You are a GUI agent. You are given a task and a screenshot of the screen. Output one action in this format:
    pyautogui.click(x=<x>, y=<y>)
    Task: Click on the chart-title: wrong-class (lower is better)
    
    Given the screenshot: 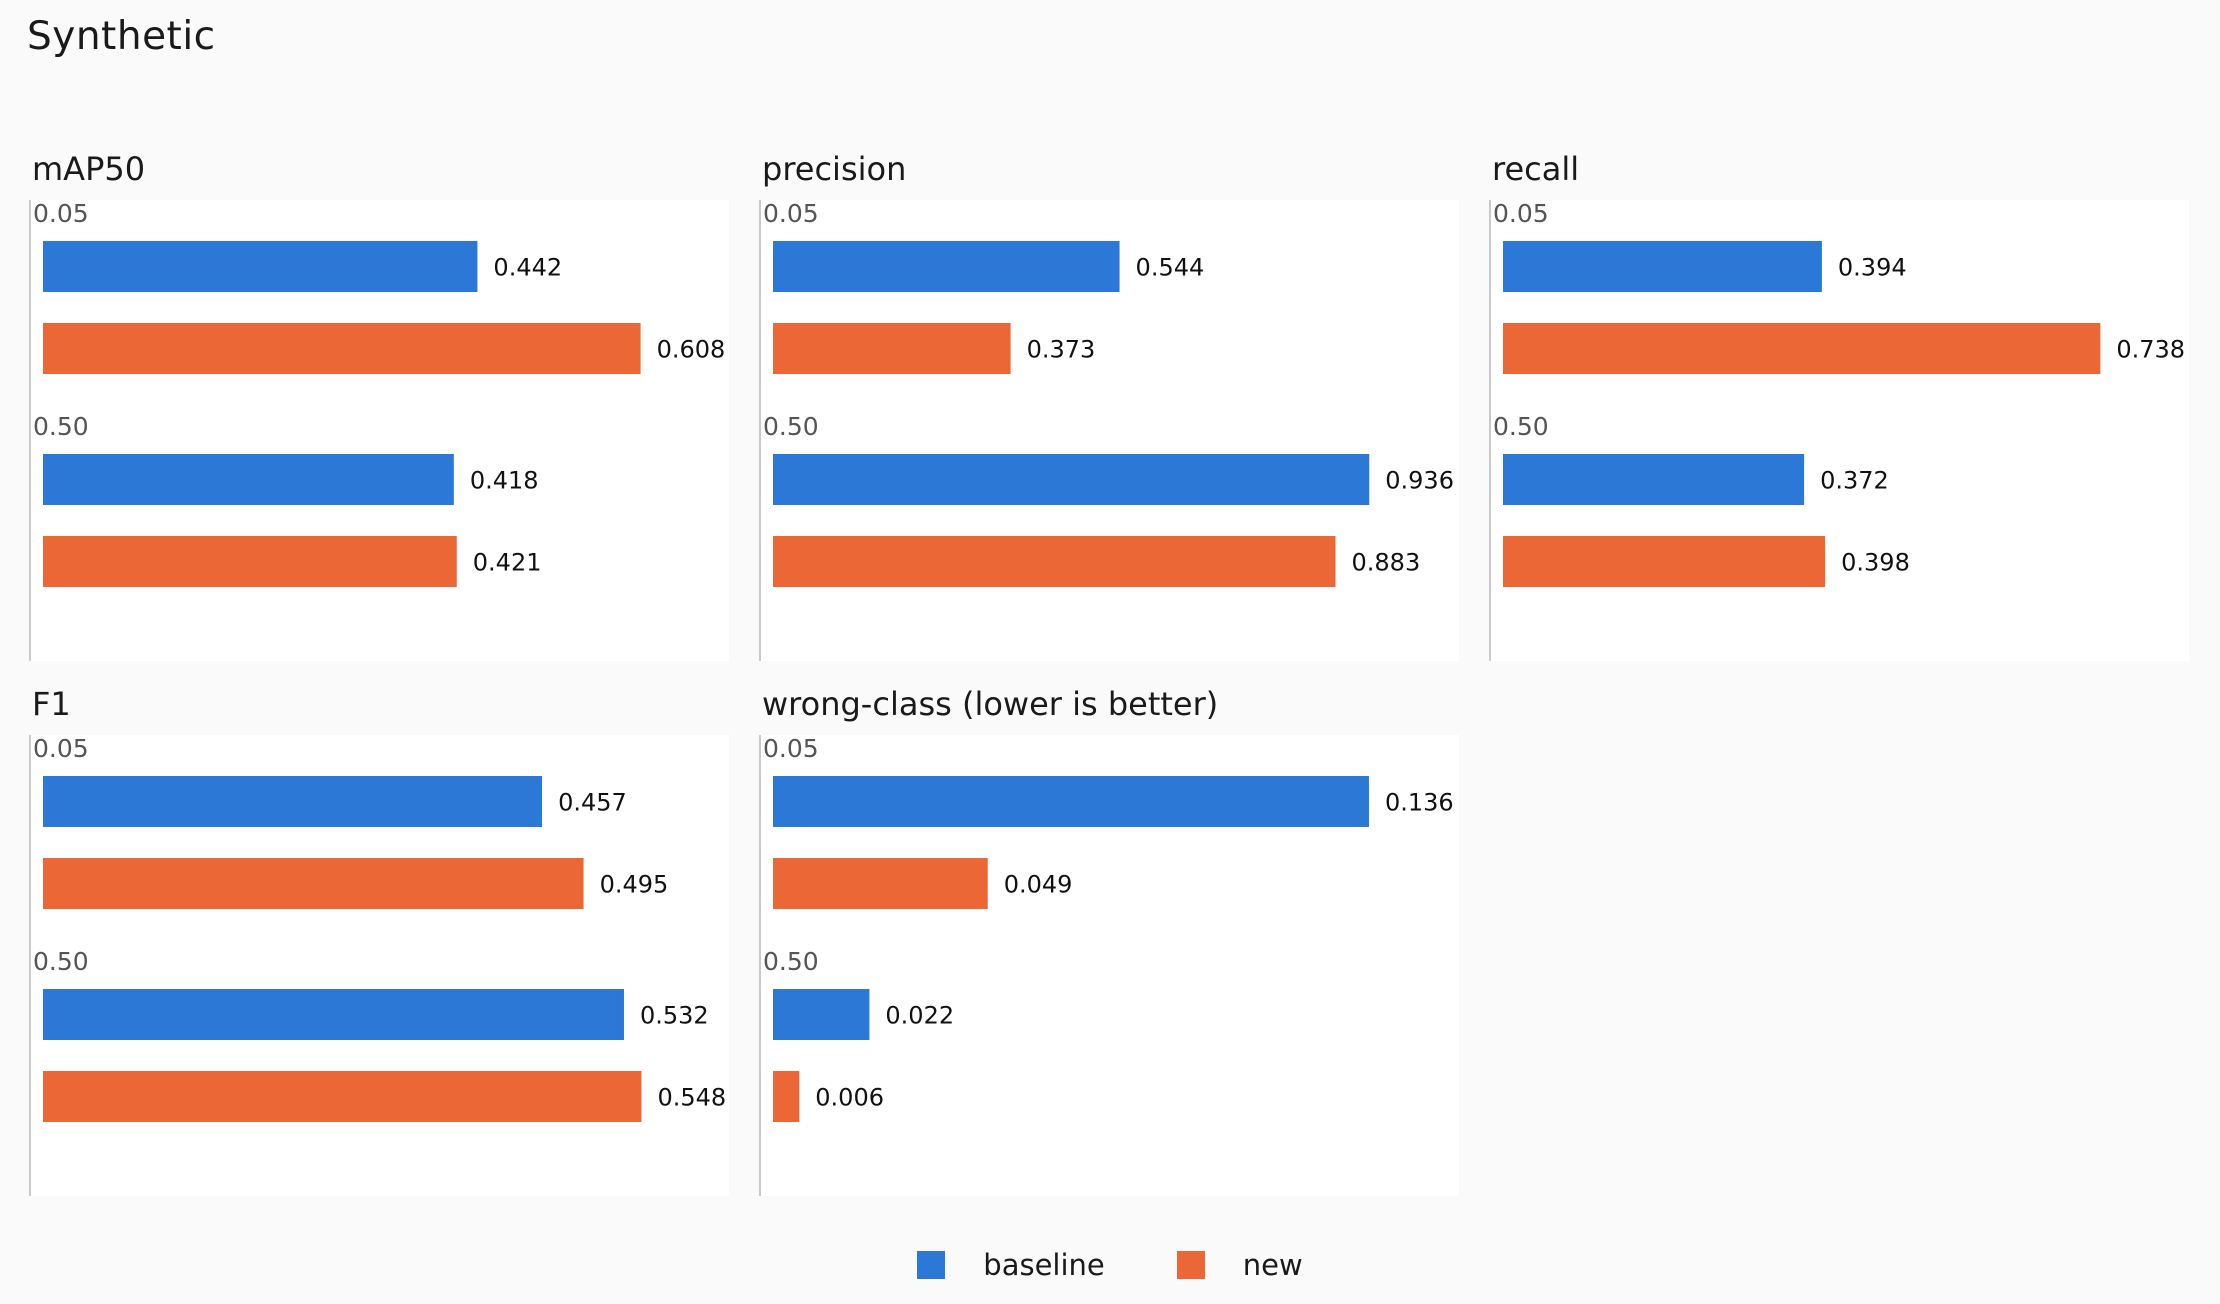 What is the action you would take?
    pyautogui.click(x=990, y=704)
    